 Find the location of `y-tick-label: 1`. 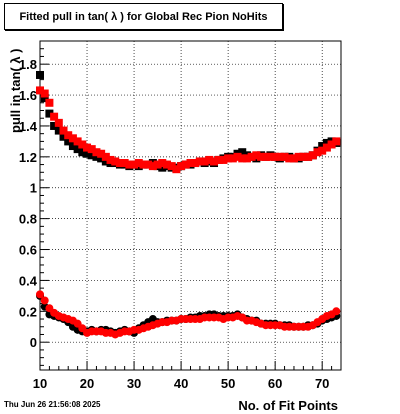

y-tick-label: 1 is located at coordinates (33, 188).